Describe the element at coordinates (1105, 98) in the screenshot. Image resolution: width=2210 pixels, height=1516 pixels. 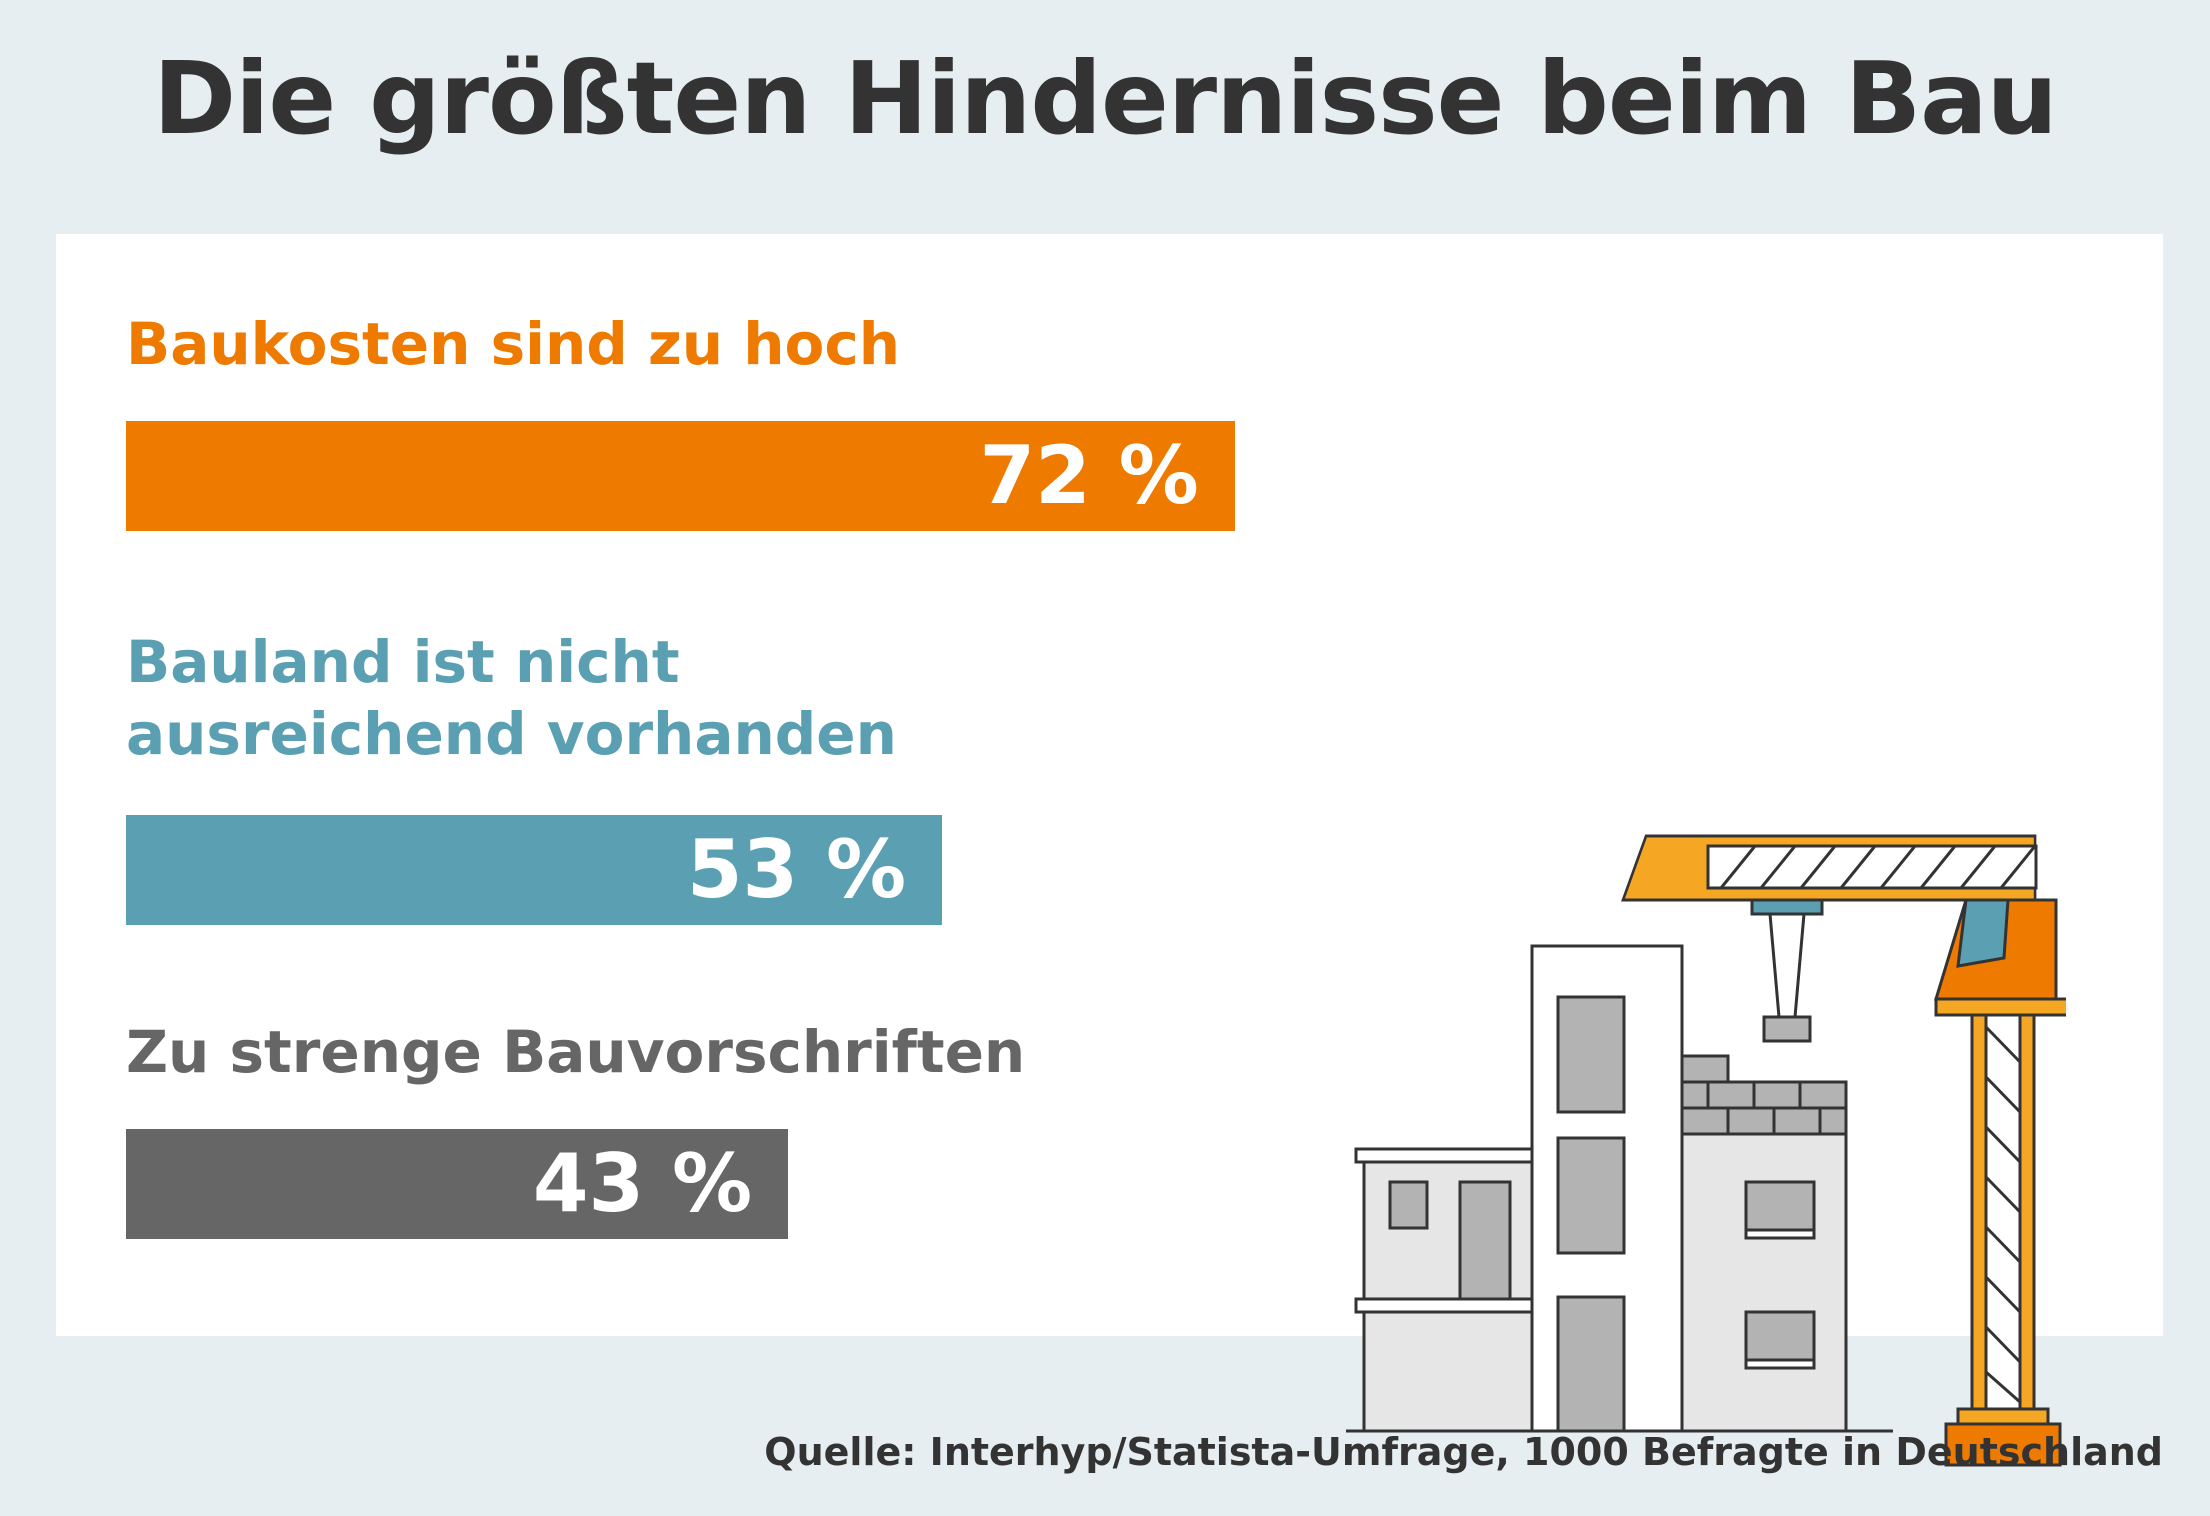
I see `page-title: Die größten Hindernisse beim Bau` at that location.